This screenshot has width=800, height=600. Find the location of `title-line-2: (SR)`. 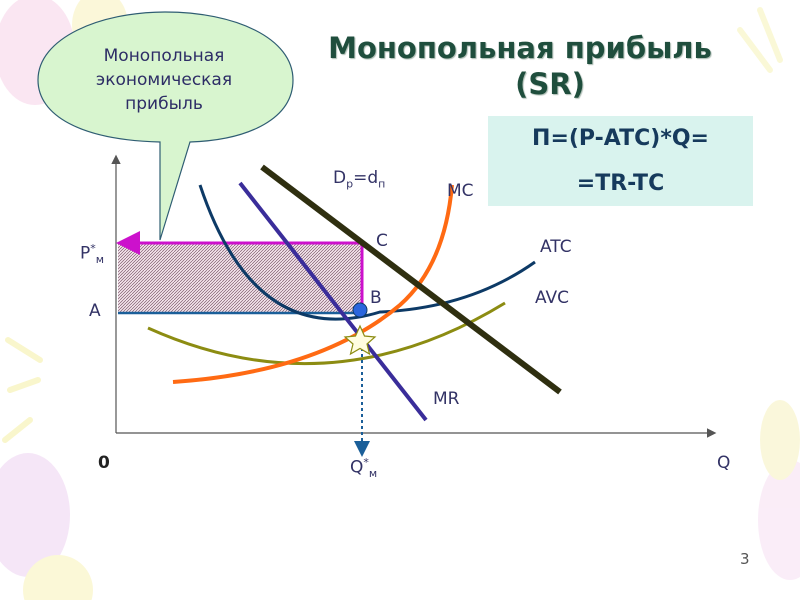

title-line-2: (SR) is located at coordinates (550, 84).